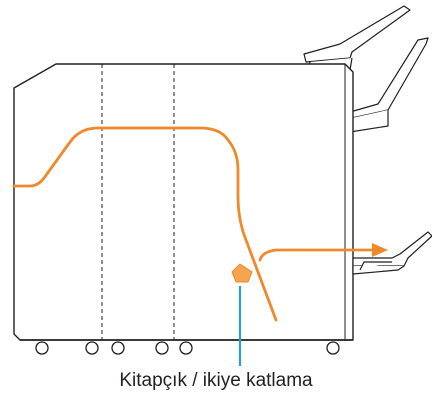 This screenshot has width=432, height=410. What do you see at coordinates (216, 380) in the screenshot?
I see `booklet-fold-label: Kitapçık / ikiye katlama` at bounding box center [216, 380].